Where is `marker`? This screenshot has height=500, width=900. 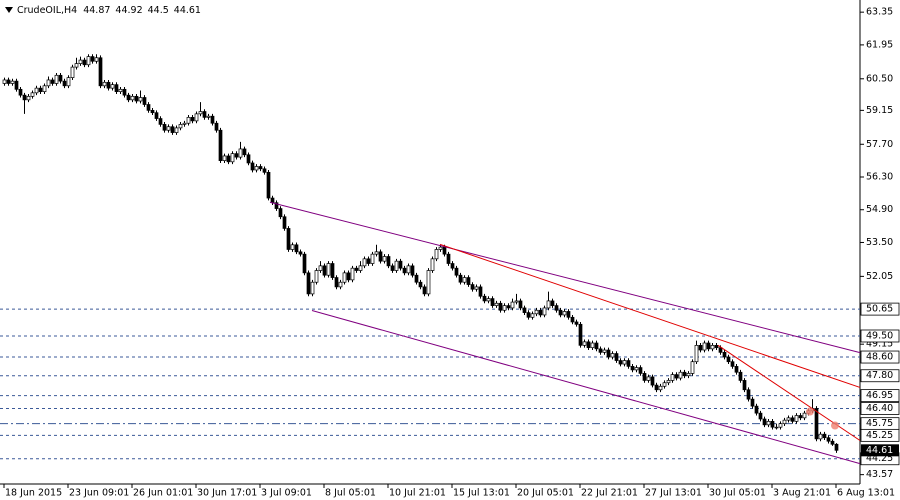 marker is located at coordinates (835, 425).